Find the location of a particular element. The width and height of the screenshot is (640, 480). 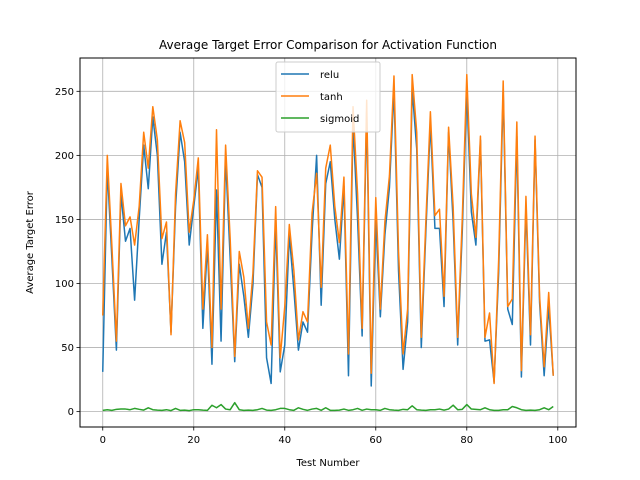

legend-label-sigmoid: sigmoid is located at coordinates (339, 119).